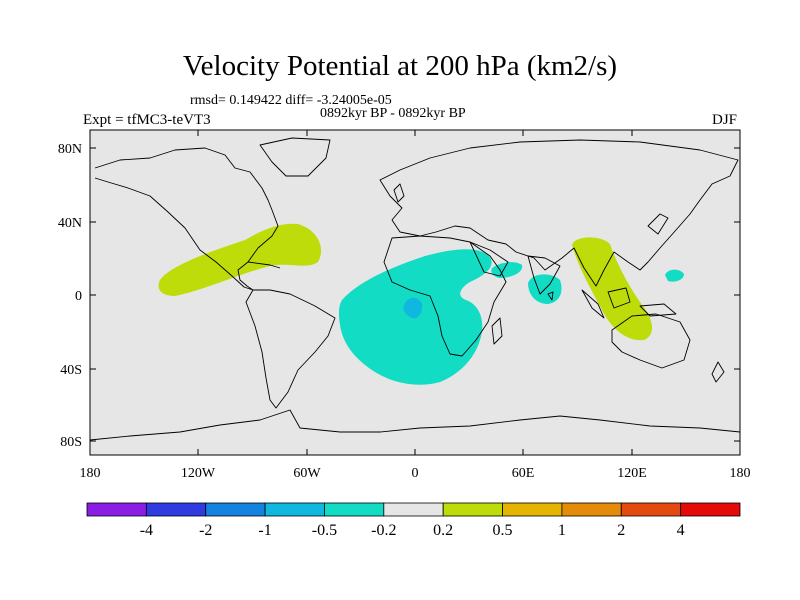  What do you see at coordinates (70, 296) in the screenshot?
I see `latitude-labels: 80N 40N 0 40S 80S` at bounding box center [70, 296].